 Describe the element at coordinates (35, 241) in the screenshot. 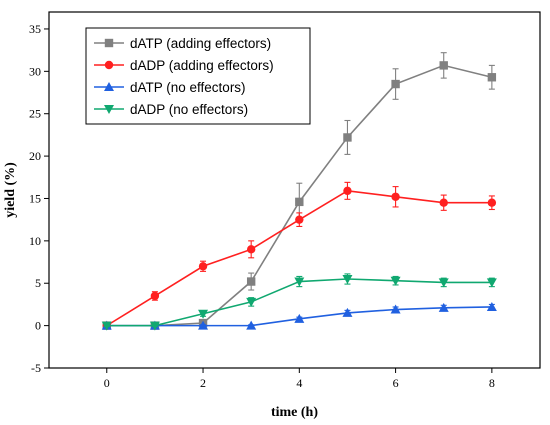

I see `y-tick-label: 10` at that location.